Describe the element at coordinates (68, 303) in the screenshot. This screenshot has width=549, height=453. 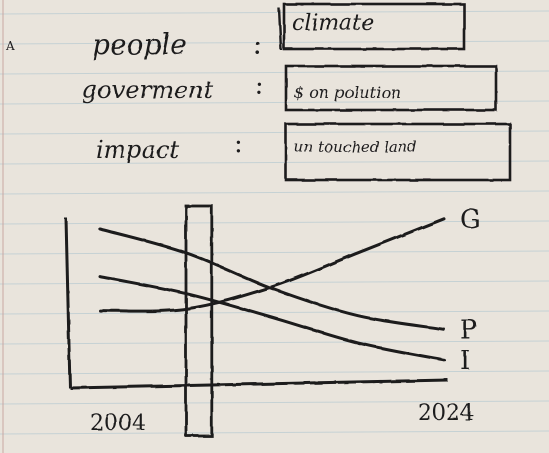
I see `y-axis` at that location.